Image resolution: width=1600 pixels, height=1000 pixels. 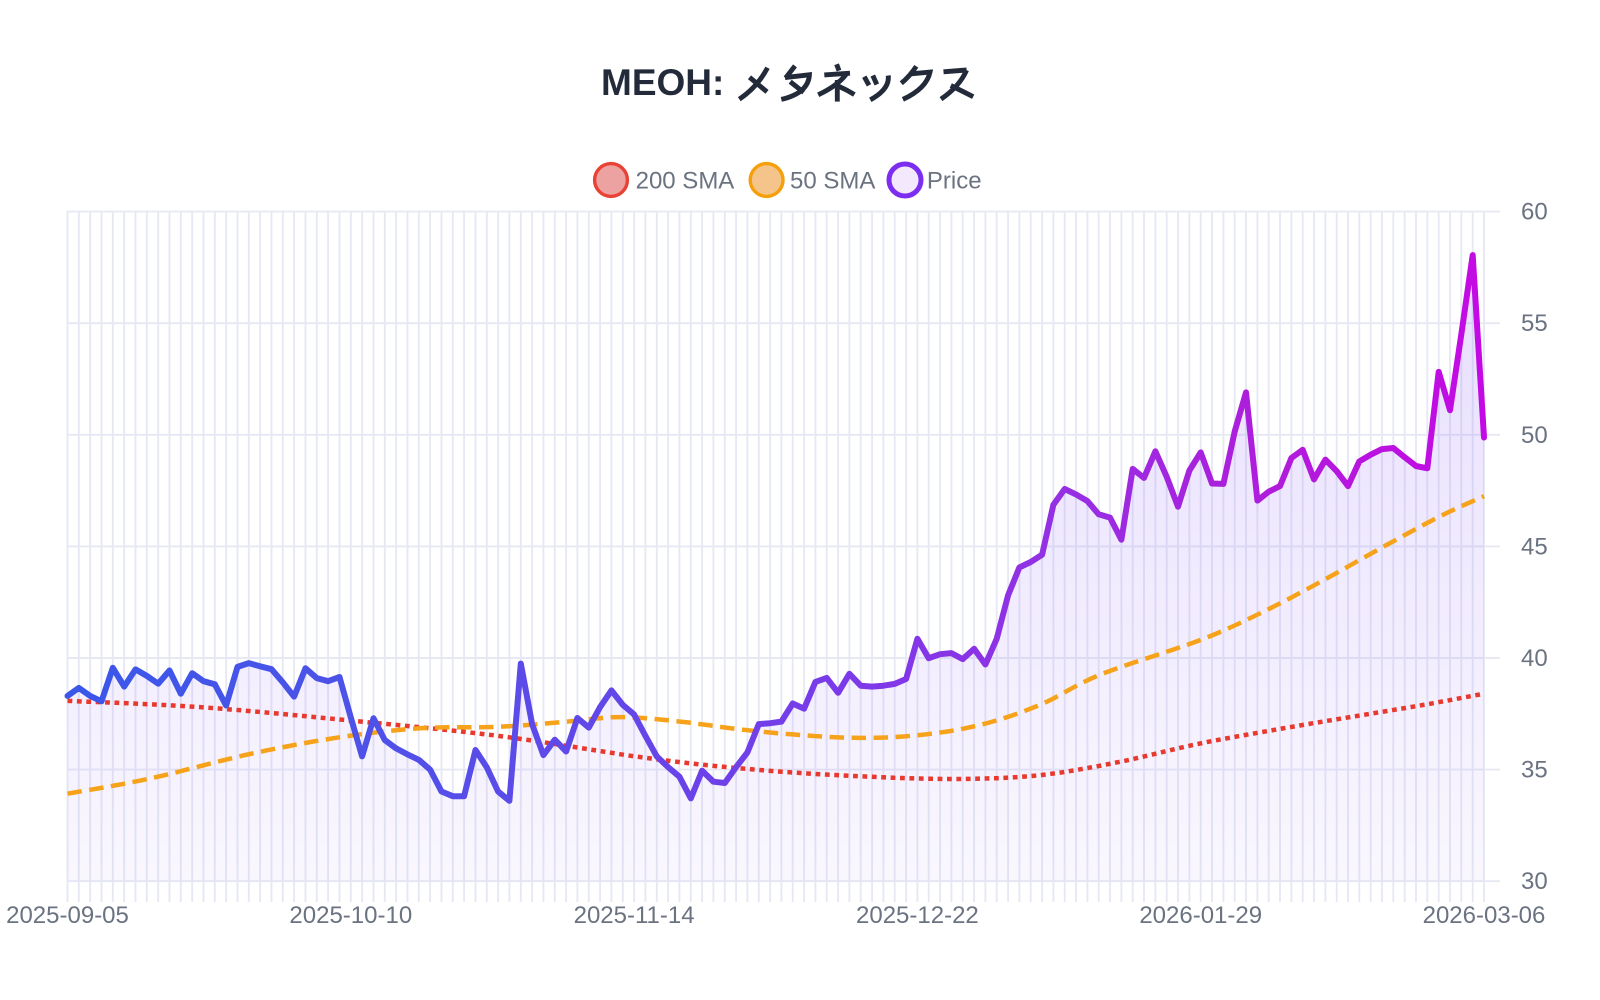 I want to click on svg-text: 40, so click(x=1534, y=658).